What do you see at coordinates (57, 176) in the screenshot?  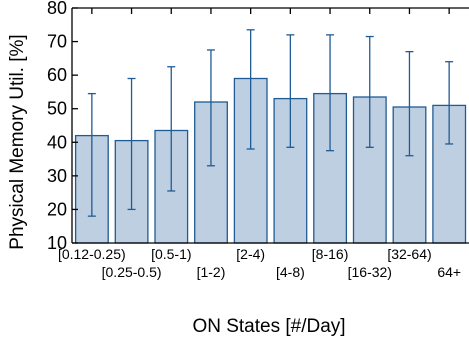 I see `y-tick-label: 30` at bounding box center [57, 176].